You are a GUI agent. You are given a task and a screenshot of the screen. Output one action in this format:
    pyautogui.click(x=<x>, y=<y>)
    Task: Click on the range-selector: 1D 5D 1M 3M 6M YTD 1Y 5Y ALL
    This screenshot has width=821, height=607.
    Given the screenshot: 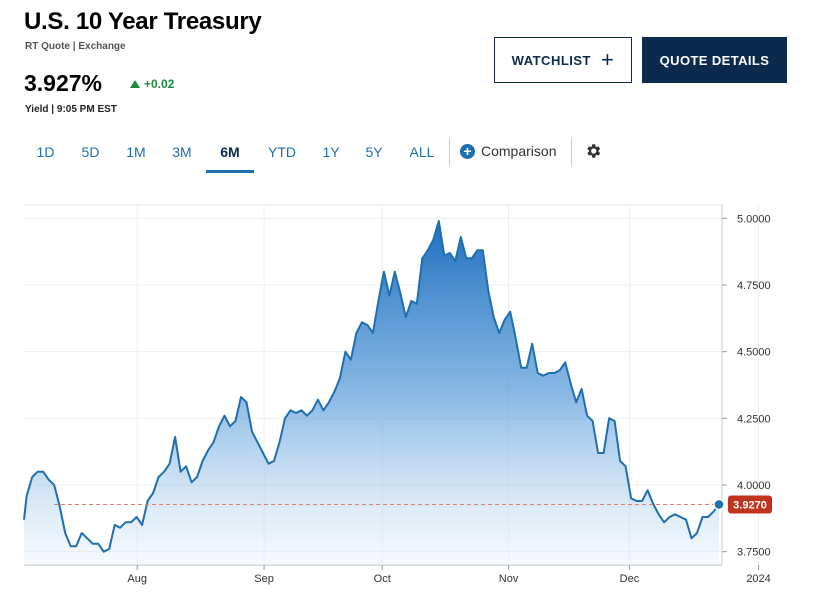 What is the action you would take?
    pyautogui.click(x=236, y=155)
    